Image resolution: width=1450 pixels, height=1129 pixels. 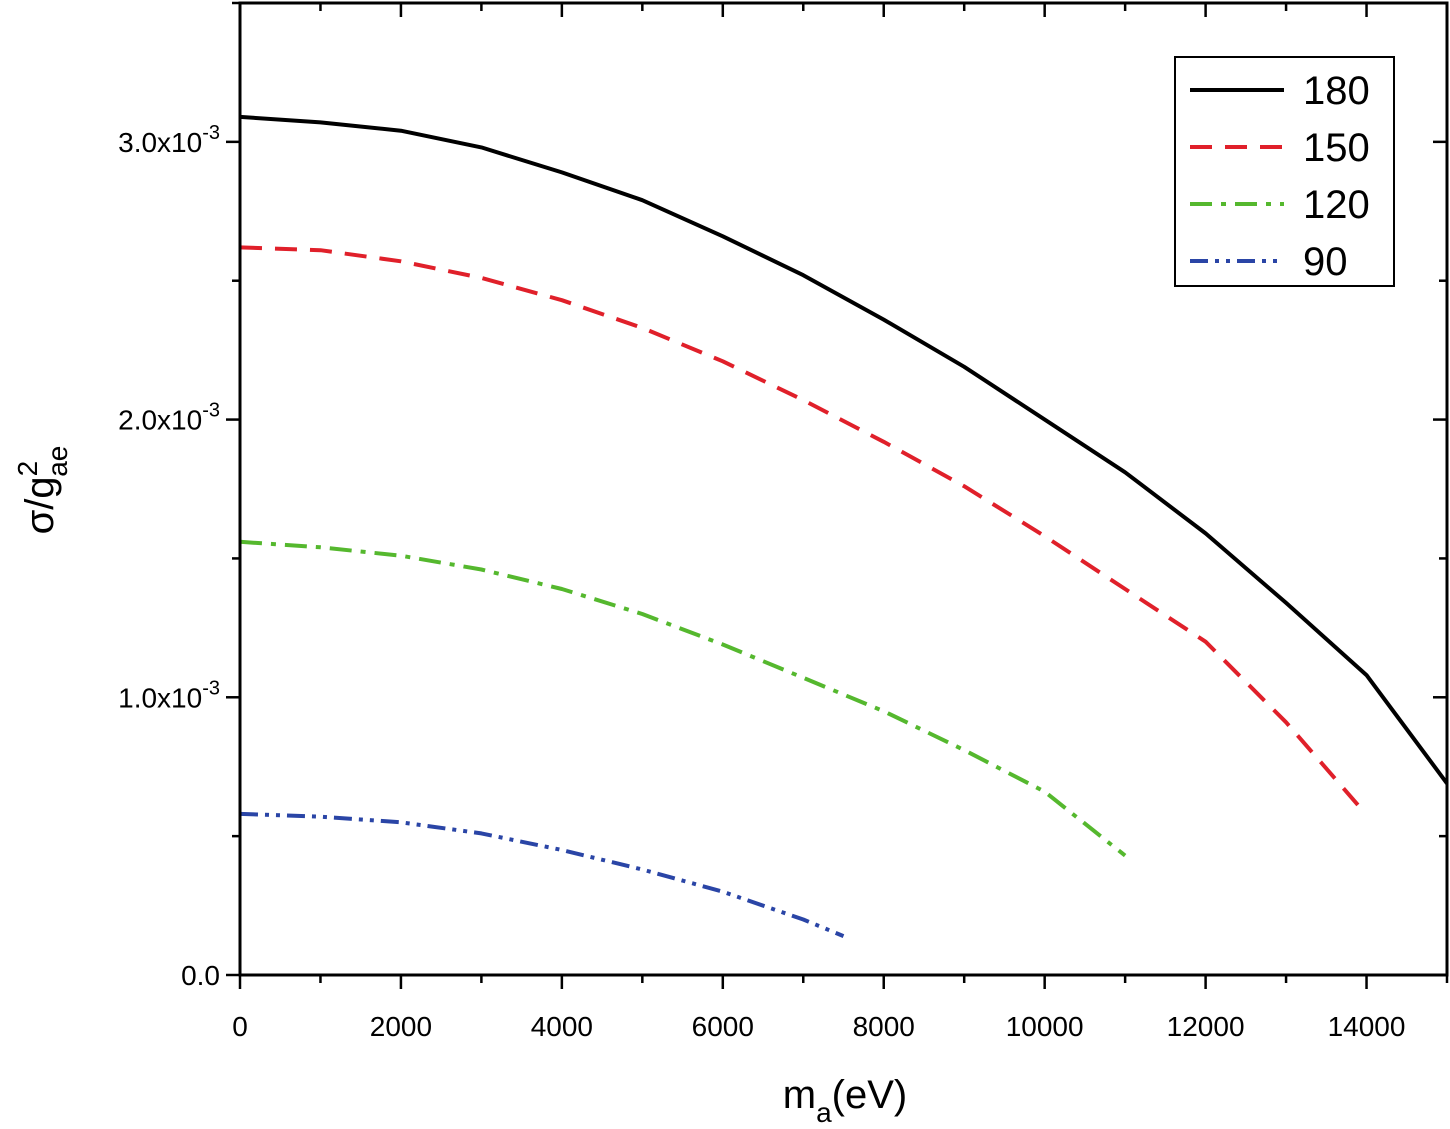 What do you see at coordinates (1336, 148) in the screenshot?
I see `legend-label-150: 150` at bounding box center [1336, 148].